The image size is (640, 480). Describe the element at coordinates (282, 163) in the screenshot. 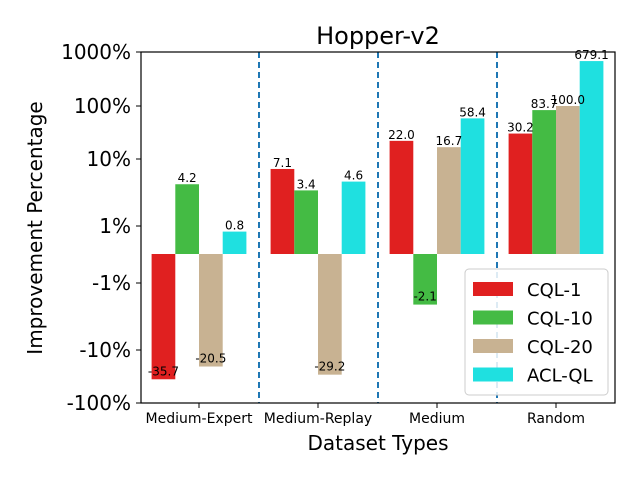

I see `data-label: 7.1` at that location.